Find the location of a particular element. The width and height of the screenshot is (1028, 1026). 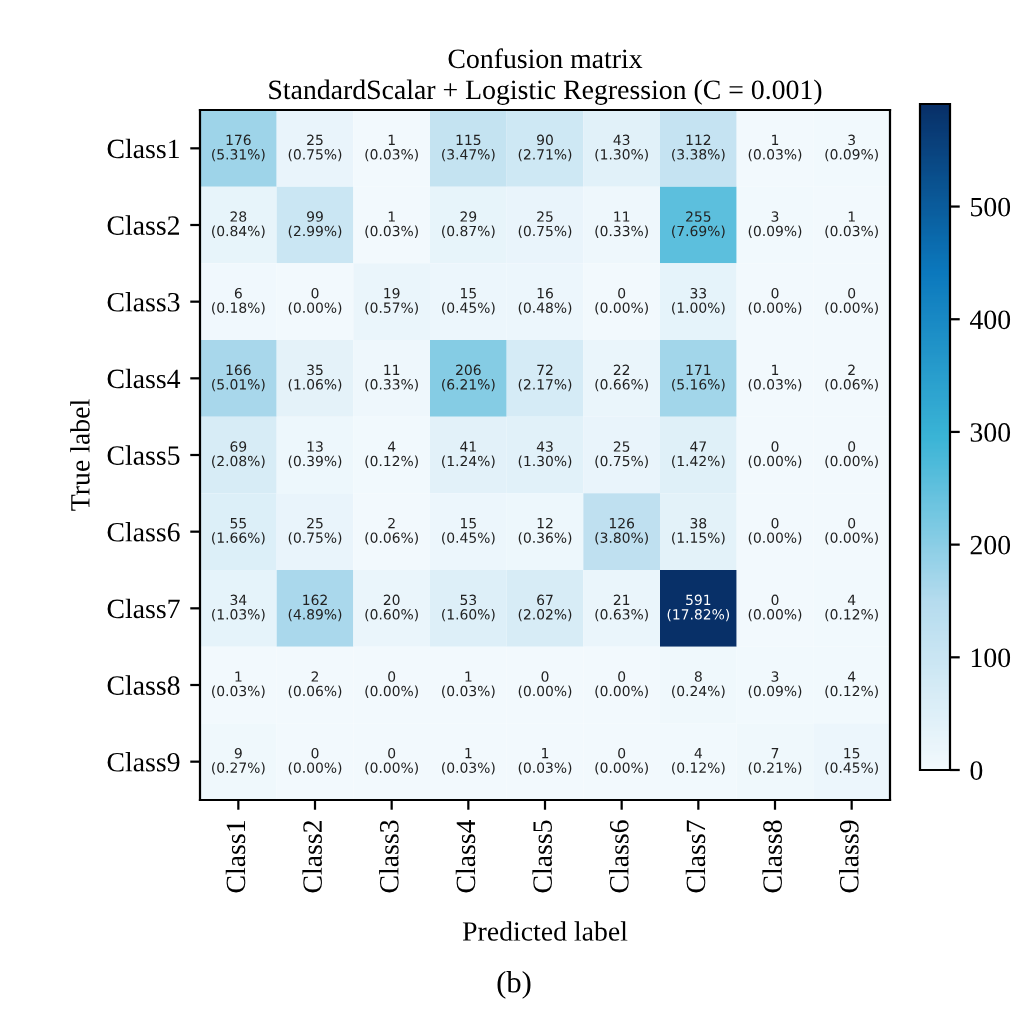

color-bar-label: 400 is located at coordinates (990, 320).